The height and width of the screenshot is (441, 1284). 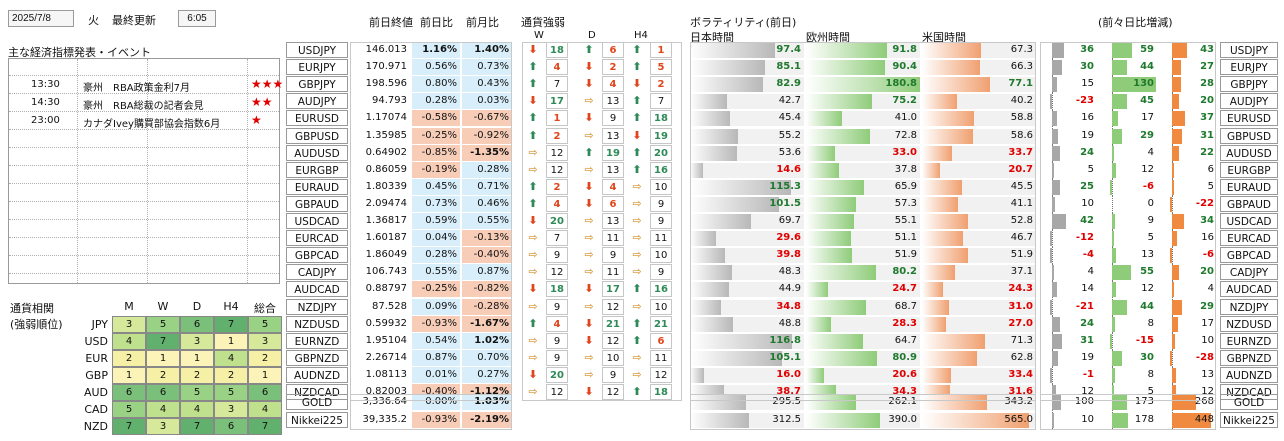 What do you see at coordinates (431, 412) in the screenshot?
I see `table-frame` at bounding box center [431, 412].